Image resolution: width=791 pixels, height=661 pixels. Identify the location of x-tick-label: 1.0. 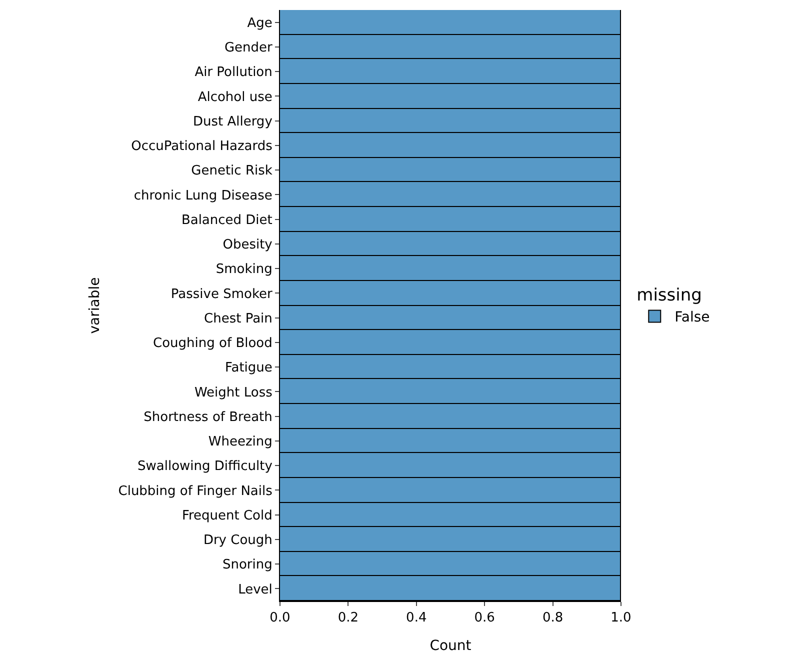
(621, 618).